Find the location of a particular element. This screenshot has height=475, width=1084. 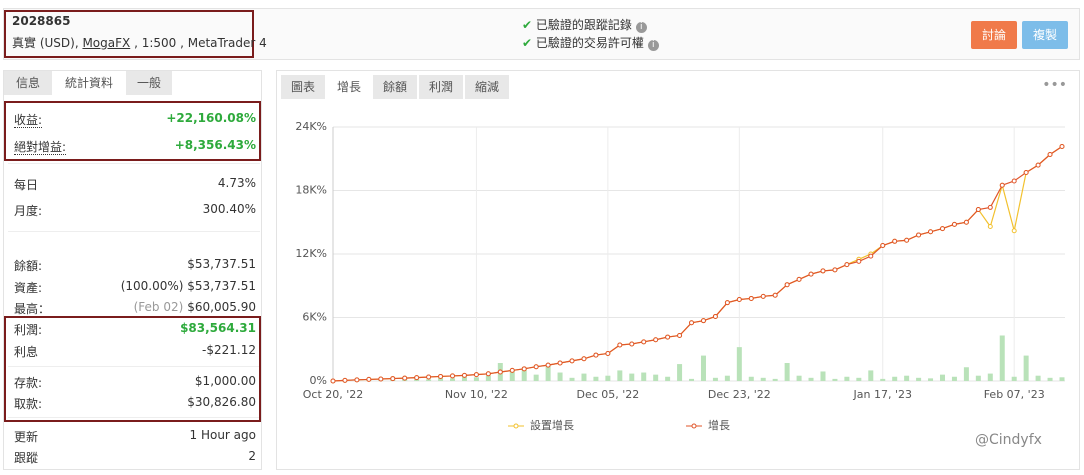

stat-row: 每日 4.73% is located at coordinates (135, 184).